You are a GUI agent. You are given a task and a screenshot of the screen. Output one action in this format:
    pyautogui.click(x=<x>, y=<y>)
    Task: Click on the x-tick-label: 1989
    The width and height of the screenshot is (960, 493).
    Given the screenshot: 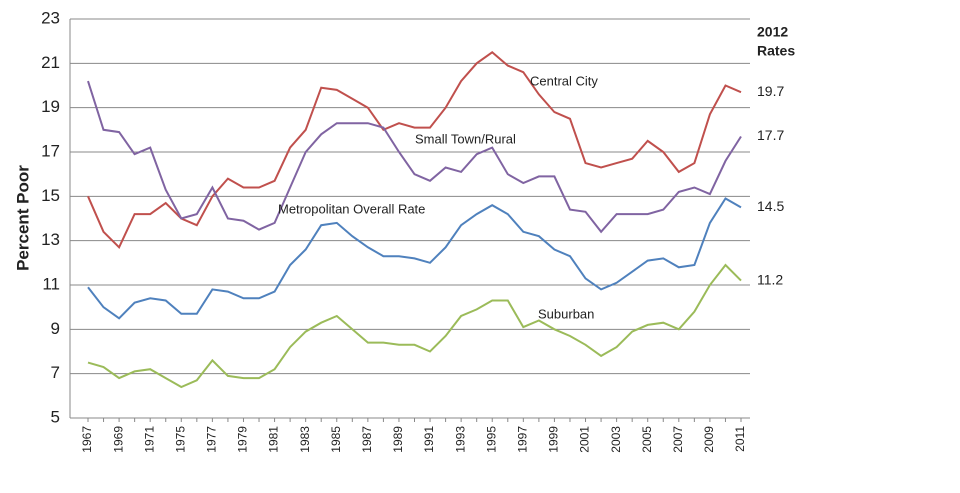 What is the action you would take?
    pyautogui.click(x=398, y=439)
    